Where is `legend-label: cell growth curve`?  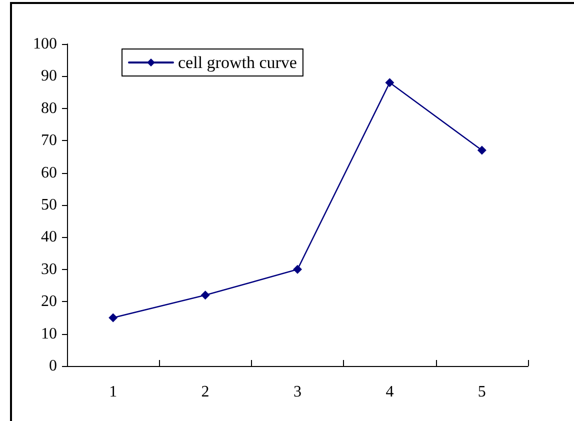
legend-label: cell growth curve is located at coordinates (237, 62).